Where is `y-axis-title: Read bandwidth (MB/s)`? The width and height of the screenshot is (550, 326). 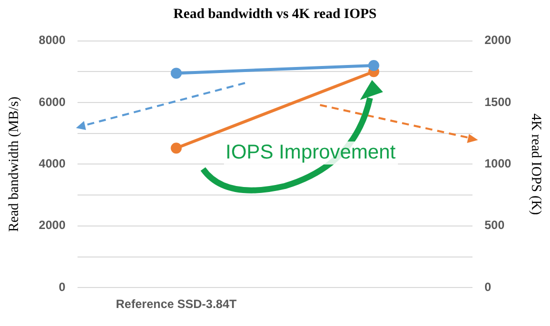
y-axis-title: Read bandwidth (MB/s) is located at coordinates (14, 164).